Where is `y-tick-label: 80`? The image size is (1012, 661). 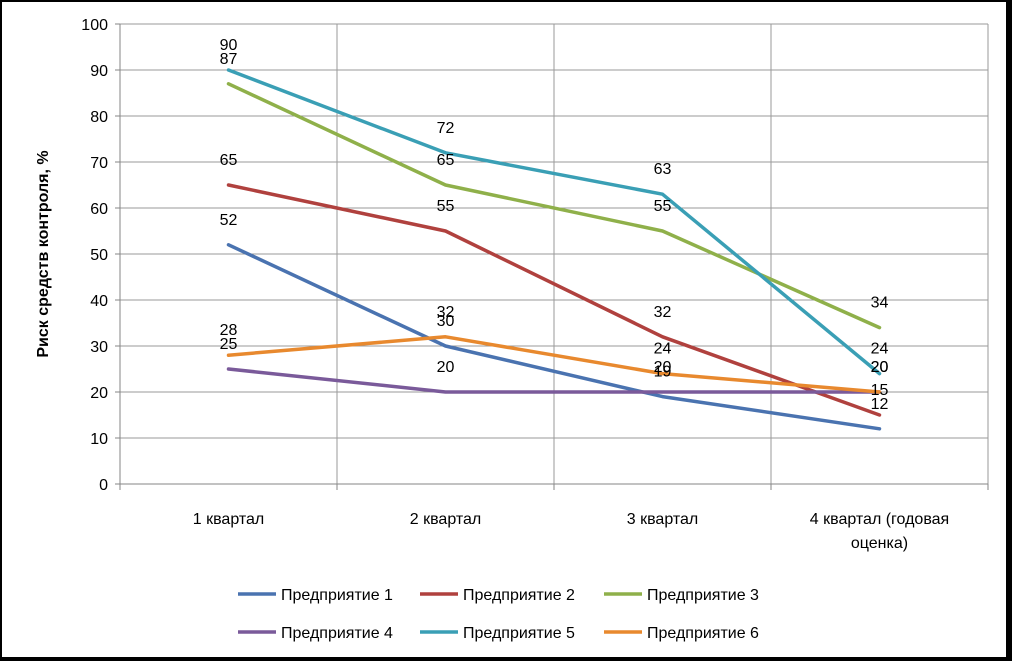 y-tick-label: 80 is located at coordinates (99, 117).